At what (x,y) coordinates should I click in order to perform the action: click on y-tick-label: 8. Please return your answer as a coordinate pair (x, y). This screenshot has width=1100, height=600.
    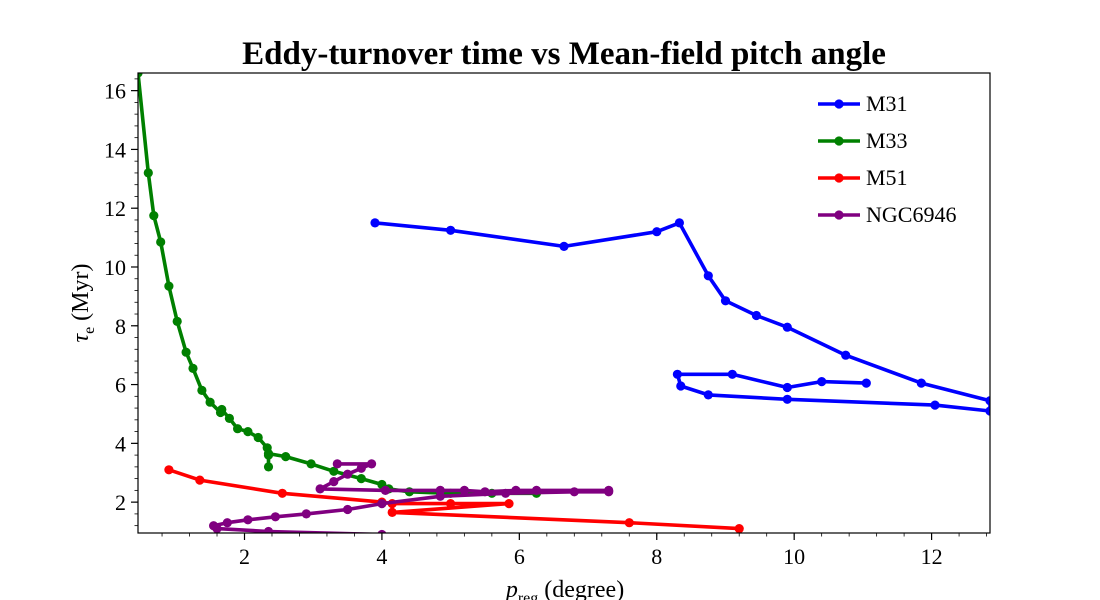
    Looking at the image, I should click on (120, 326).